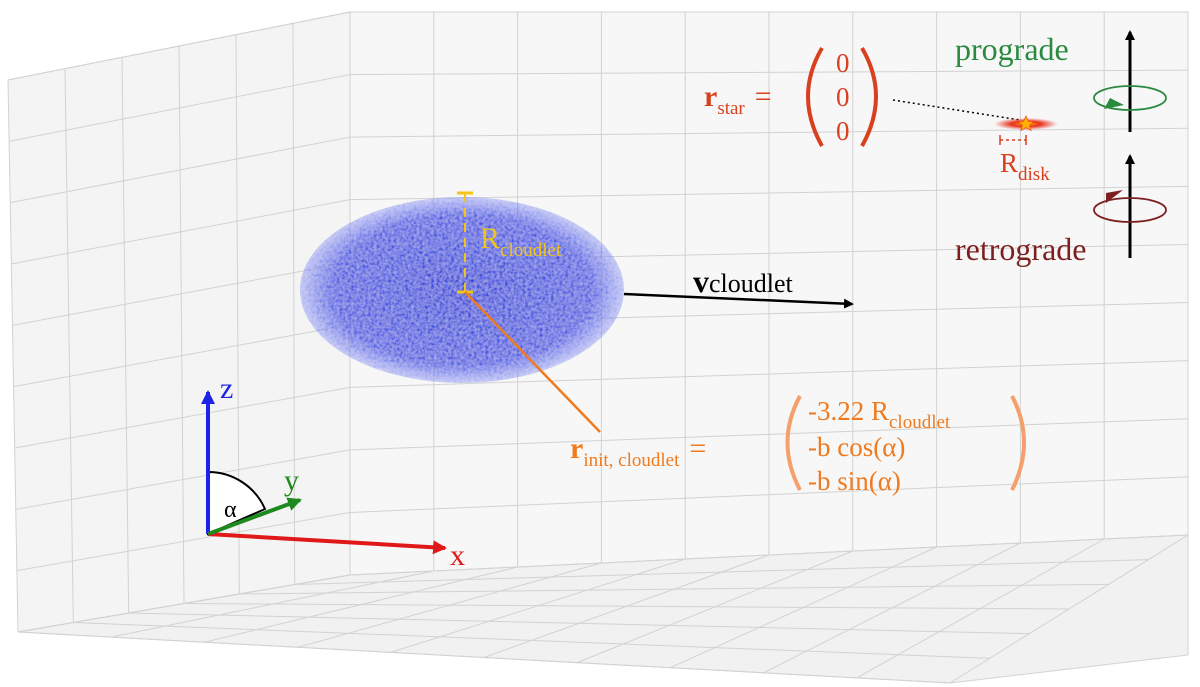  Describe the element at coordinates (738, 300) in the screenshot. I see `velocity-arrow` at that location.